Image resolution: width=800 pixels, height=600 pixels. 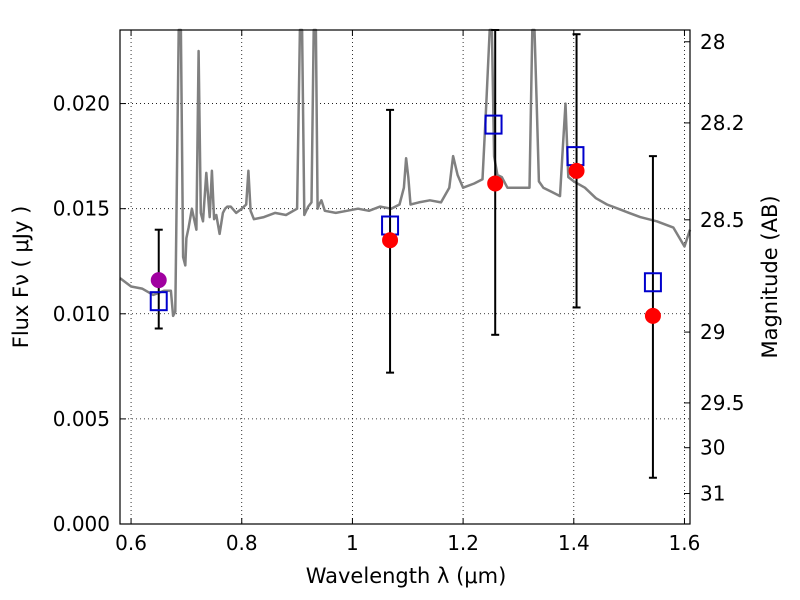 What do you see at coordinates (21, 277) in the screenshot?
I see `y-axis-label: Flux Fν ( μJy )` at bounding box center [21, 277].